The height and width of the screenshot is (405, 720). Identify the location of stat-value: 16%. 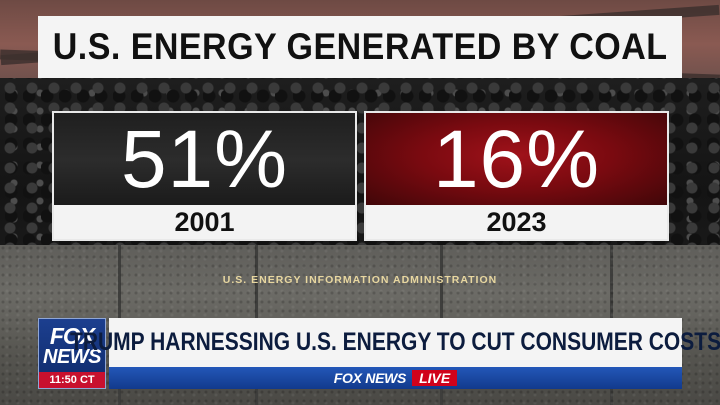
(516, 159).